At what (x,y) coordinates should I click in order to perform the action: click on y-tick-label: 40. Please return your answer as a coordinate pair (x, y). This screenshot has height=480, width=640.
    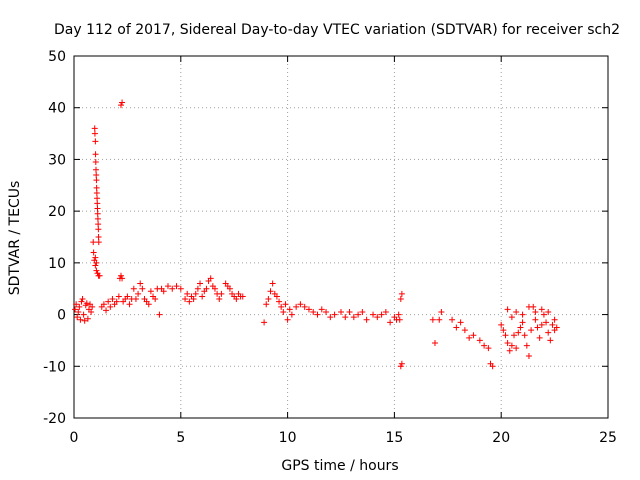
    Looking at the image, I should click on (57, 109).